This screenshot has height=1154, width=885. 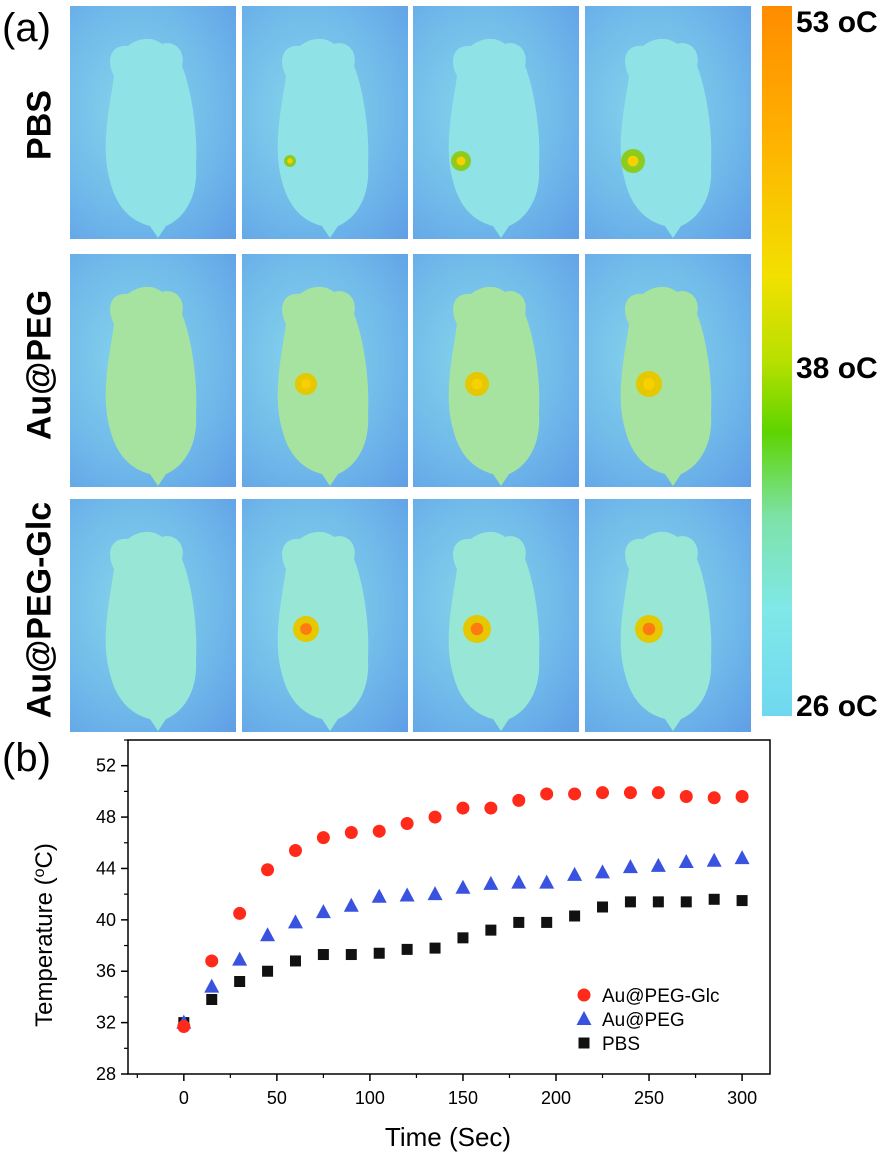 I want to click on temperature-colorbar, so click(x=777, y=361).